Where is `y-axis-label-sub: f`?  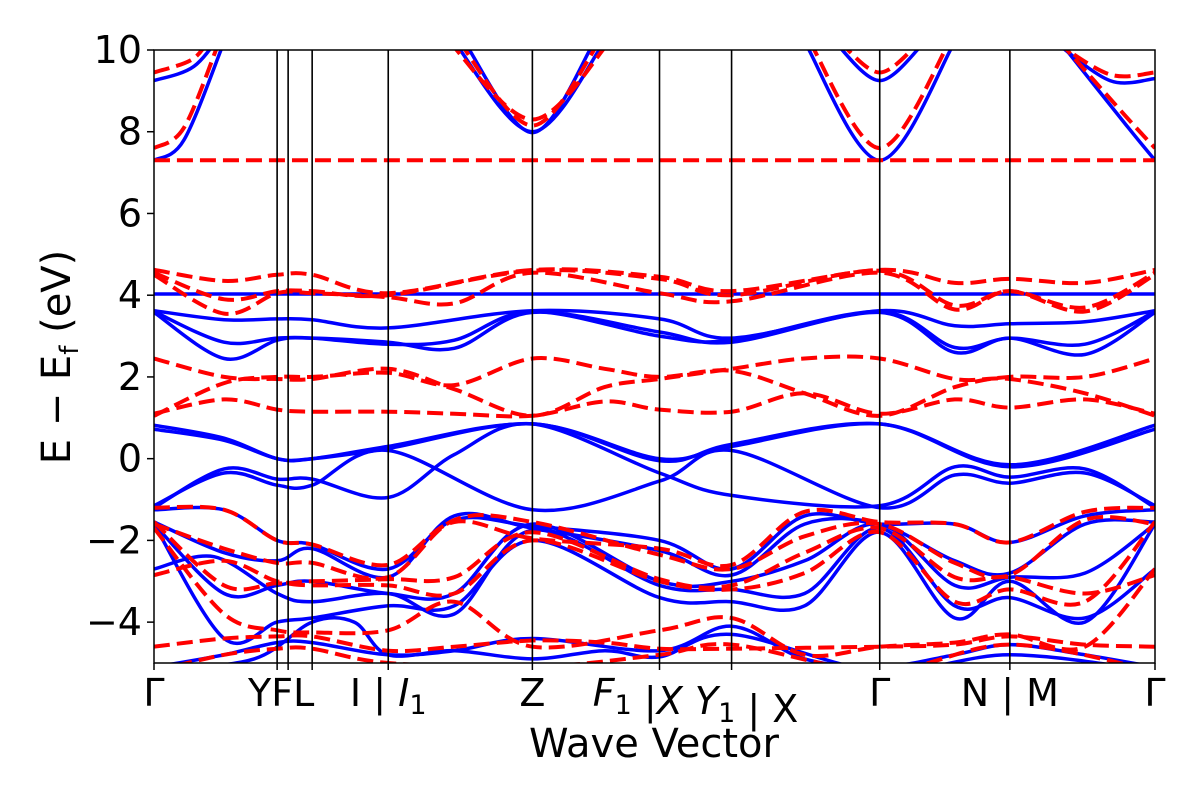 y-axis-label-sub: f is located at coordinates (70, 350).